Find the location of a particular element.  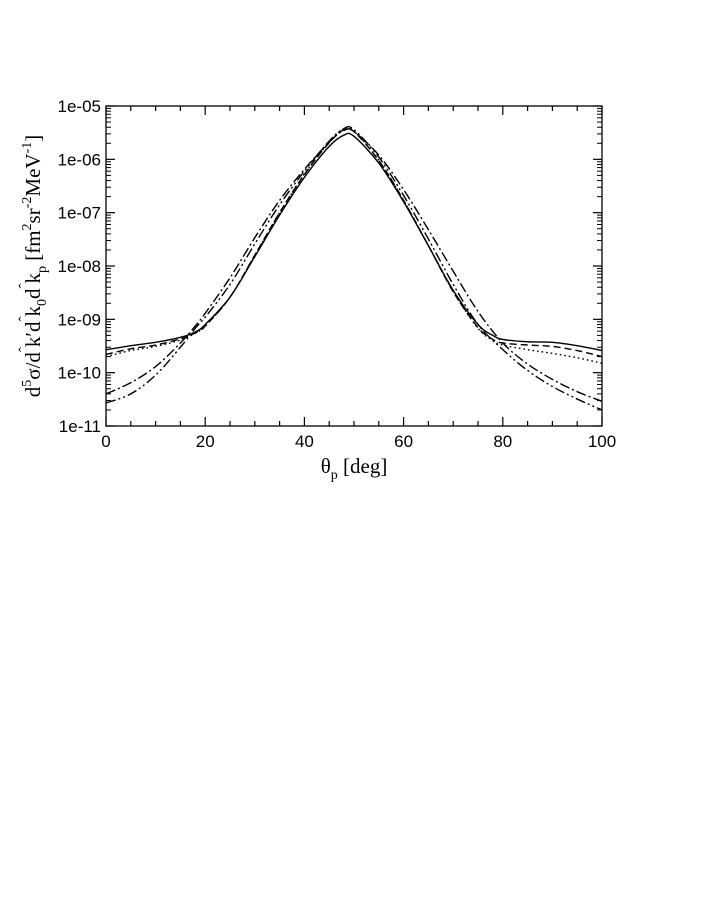

x-tick-label: 100 is located at coordinates (602, 441).